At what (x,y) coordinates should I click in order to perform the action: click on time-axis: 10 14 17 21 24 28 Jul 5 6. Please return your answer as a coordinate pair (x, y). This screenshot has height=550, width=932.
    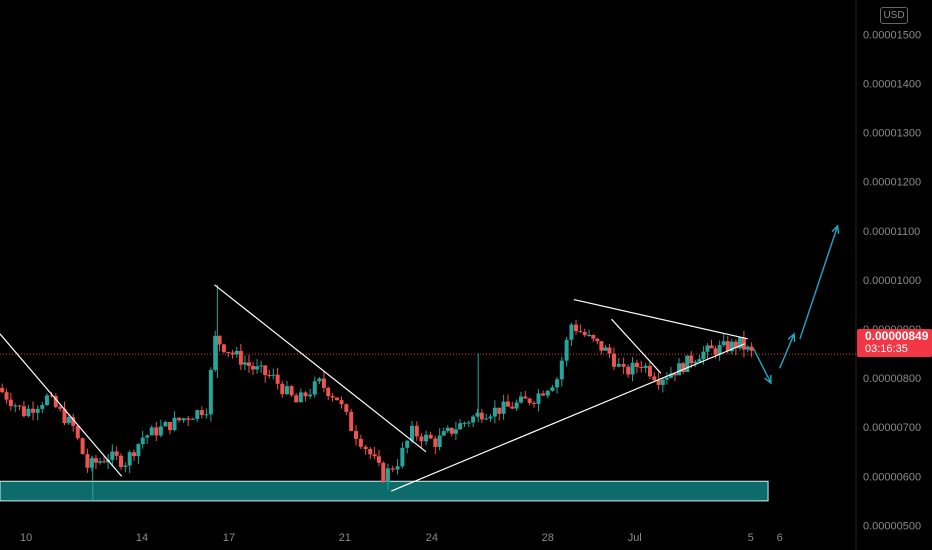
    Looking at the image, I should click on (401, 538).